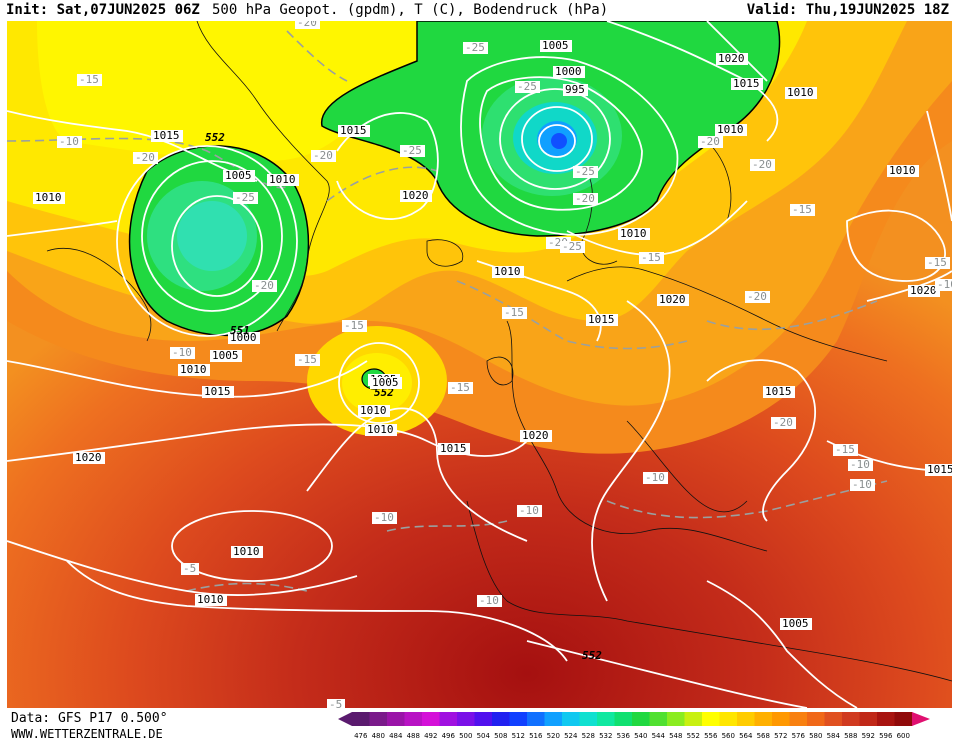 Image resolution: width=959 pixels, height=741 pixels. Describe the element at coordinates (606, 736) in the screenshot. I see `scale-tick-label: 532` at that location.